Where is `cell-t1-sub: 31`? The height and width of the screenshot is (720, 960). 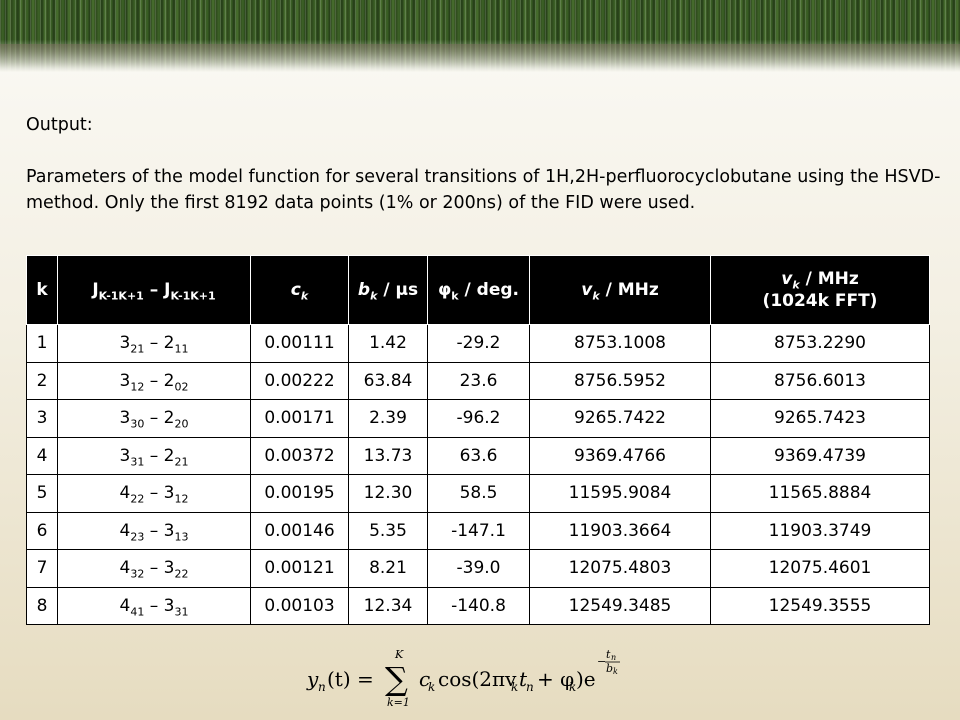
cell-t1-sub: 31 is located at coordinates (137, 462).